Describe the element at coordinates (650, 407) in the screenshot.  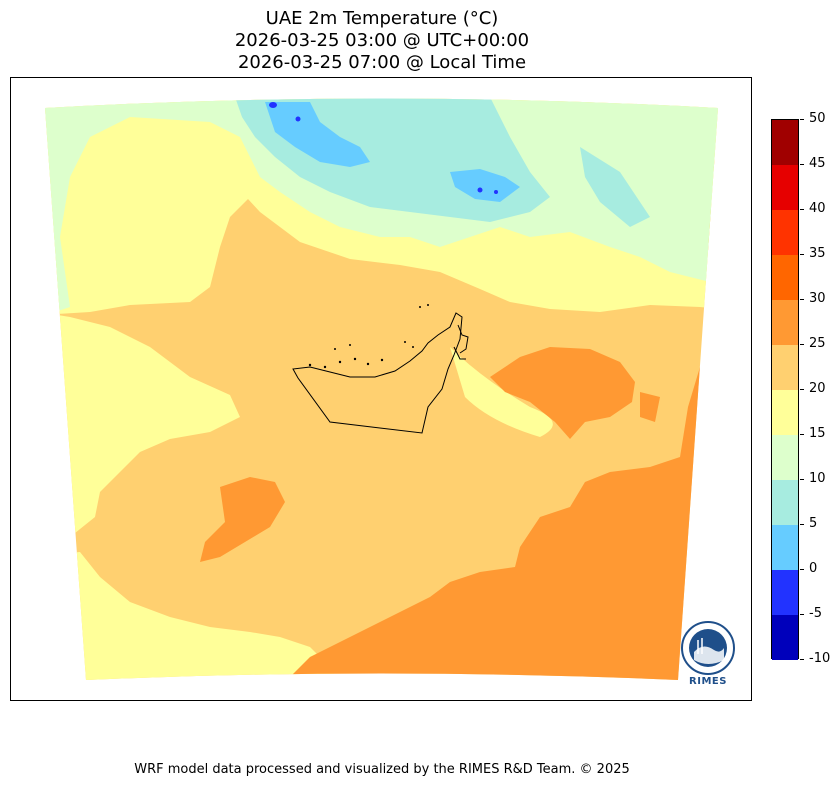
I see `band-30-east-coast` at that location.